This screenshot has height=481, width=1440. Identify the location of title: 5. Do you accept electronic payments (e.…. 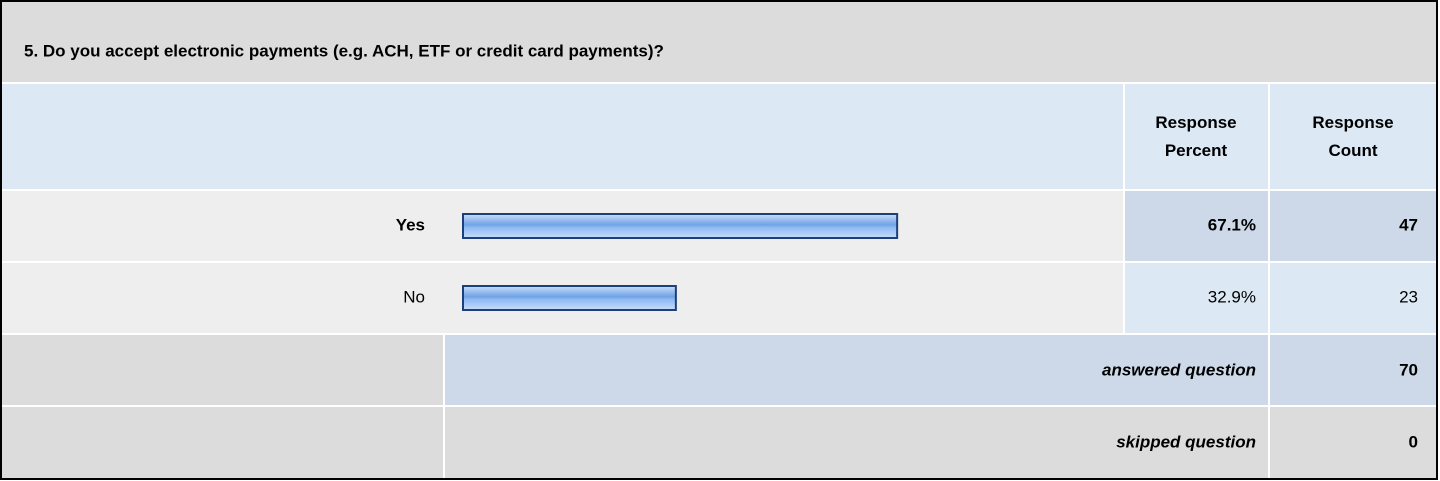
(344, 50).